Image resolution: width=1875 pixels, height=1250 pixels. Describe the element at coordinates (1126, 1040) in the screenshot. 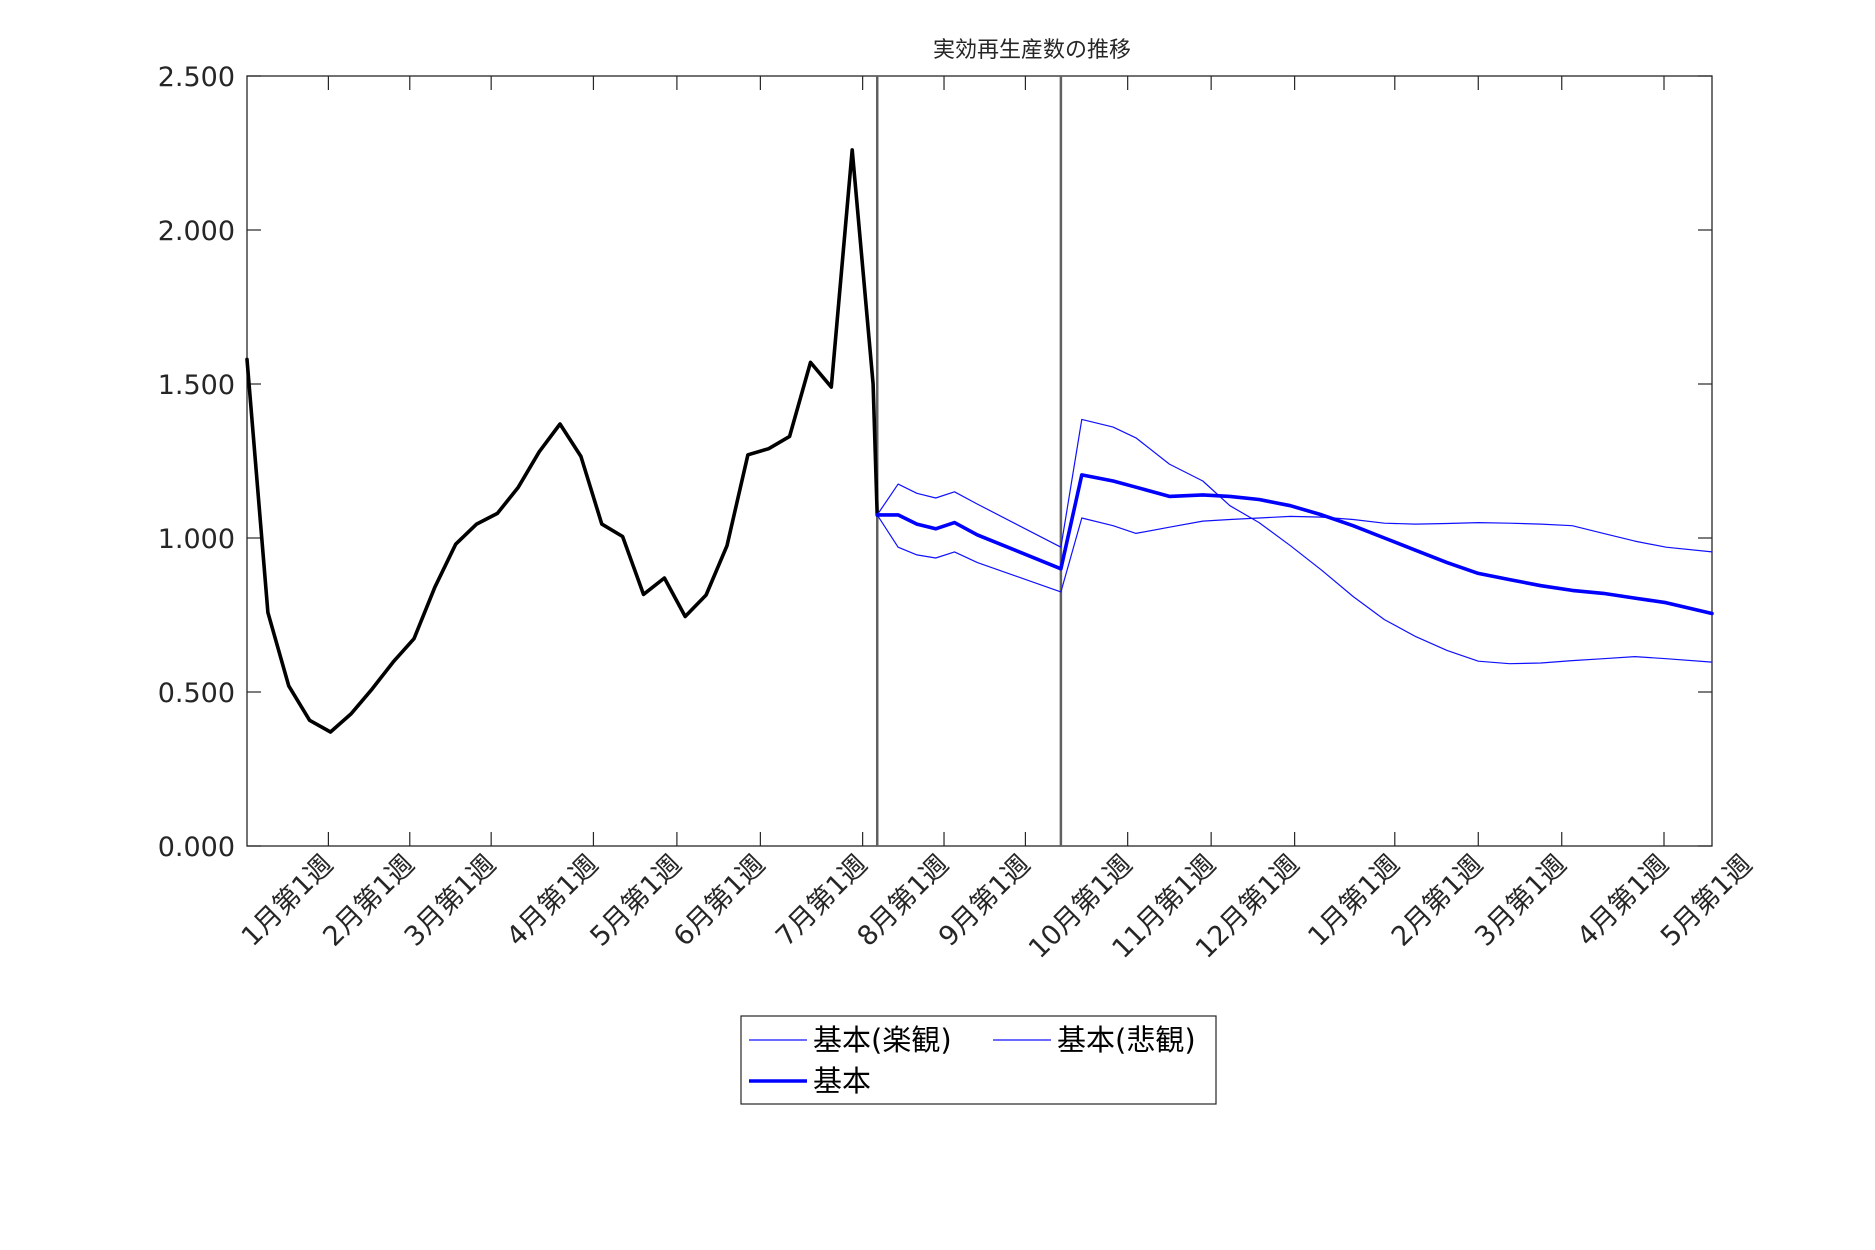

I see `legend-label: 基本(悲観)` at that location.